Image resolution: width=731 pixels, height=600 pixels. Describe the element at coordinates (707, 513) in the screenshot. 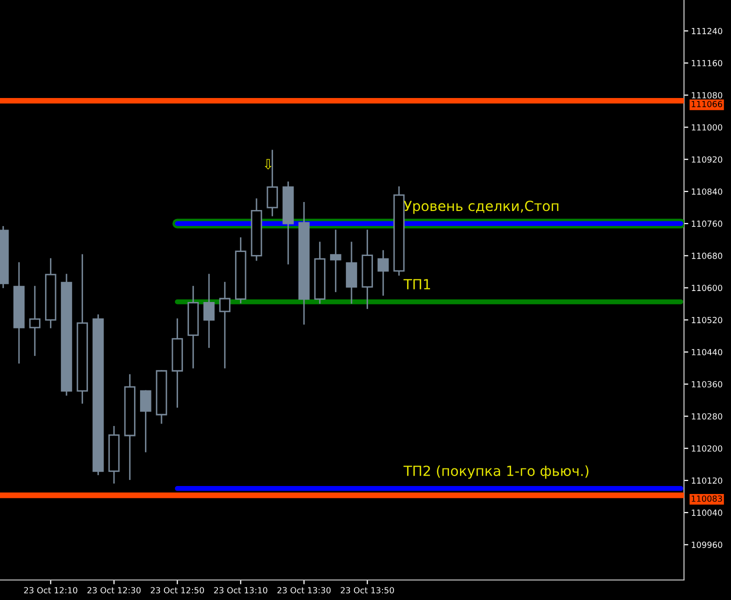

I see `y-tick-label: 110040` at that location.